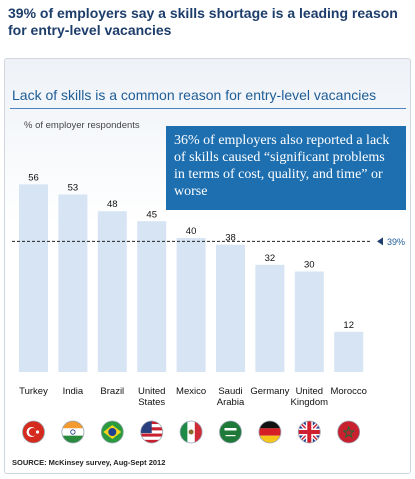  Describe the element at coordinates (112, 204) in the screenshot. I see `value-label-2: 48` at that location.